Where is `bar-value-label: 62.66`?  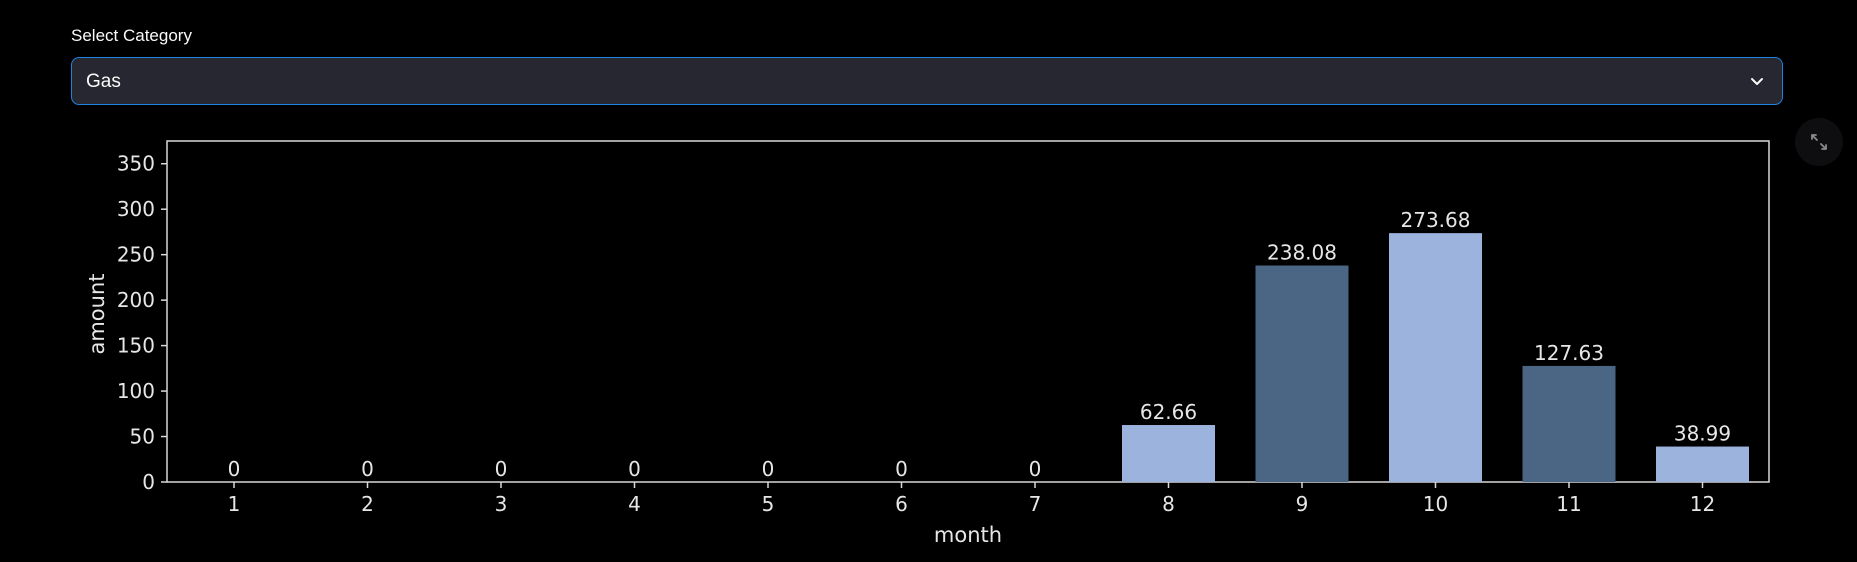 bar-value-label: 62.66 is located at coordinates (1168, 412).